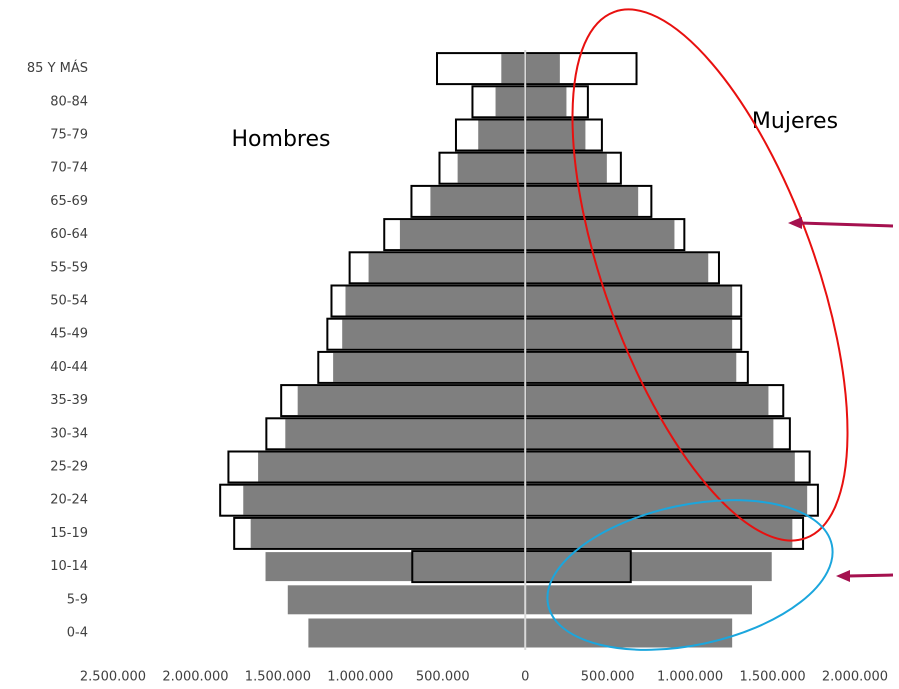 This screenshot has height=689, width=899. I want to click on x-tick-label: 2.500.000, so click(113, 677).